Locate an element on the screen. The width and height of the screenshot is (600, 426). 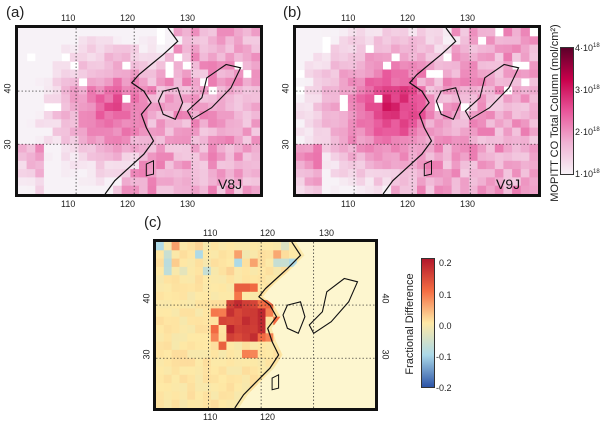
panel-c-label: (c) is located at coordinates (153, 222).